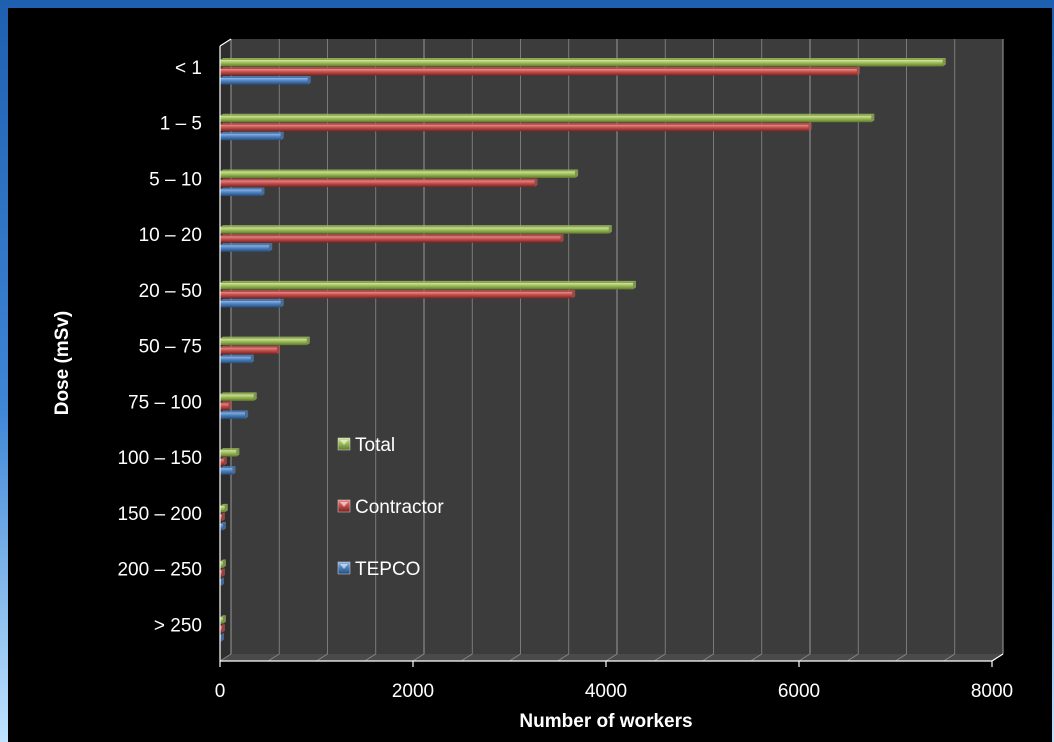 The image size is (1054, 742). I want to click on y-tick-label: 100 – 150, so click(159, 458).